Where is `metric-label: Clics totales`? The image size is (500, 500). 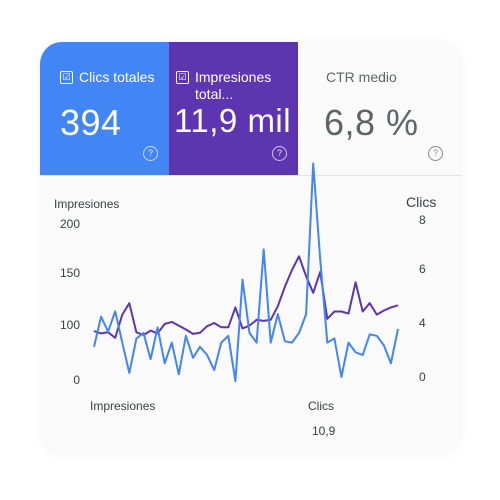 metric-label: Clics totales is located at coordinates (117, 77).